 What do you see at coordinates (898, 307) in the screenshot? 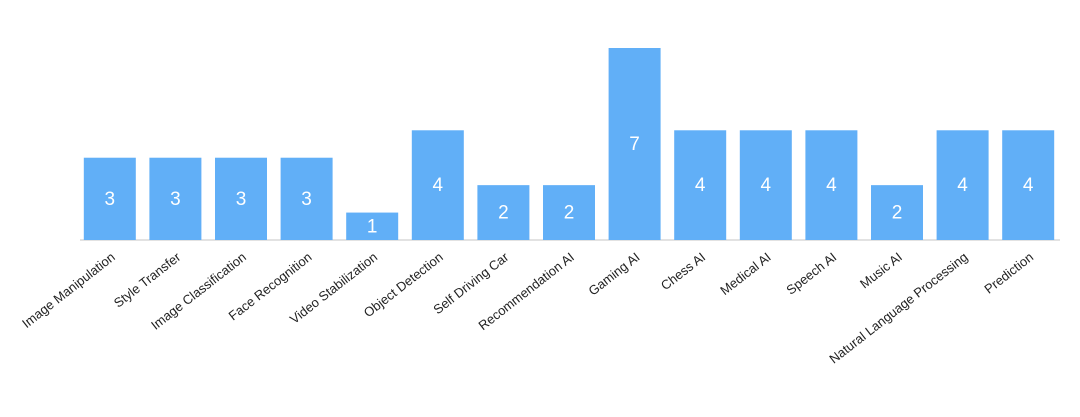
I see `x-tick-label: Natural Language Processing` at bounding box center [898, 307].